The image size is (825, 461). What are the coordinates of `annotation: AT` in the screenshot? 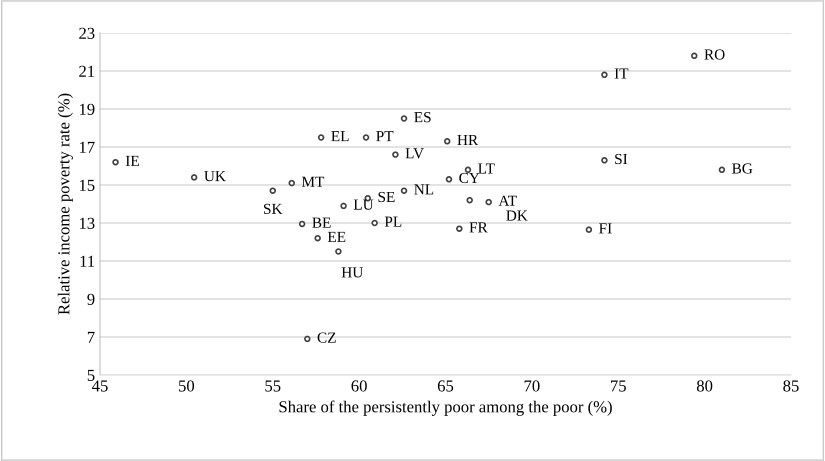 It's located at (507, 201).